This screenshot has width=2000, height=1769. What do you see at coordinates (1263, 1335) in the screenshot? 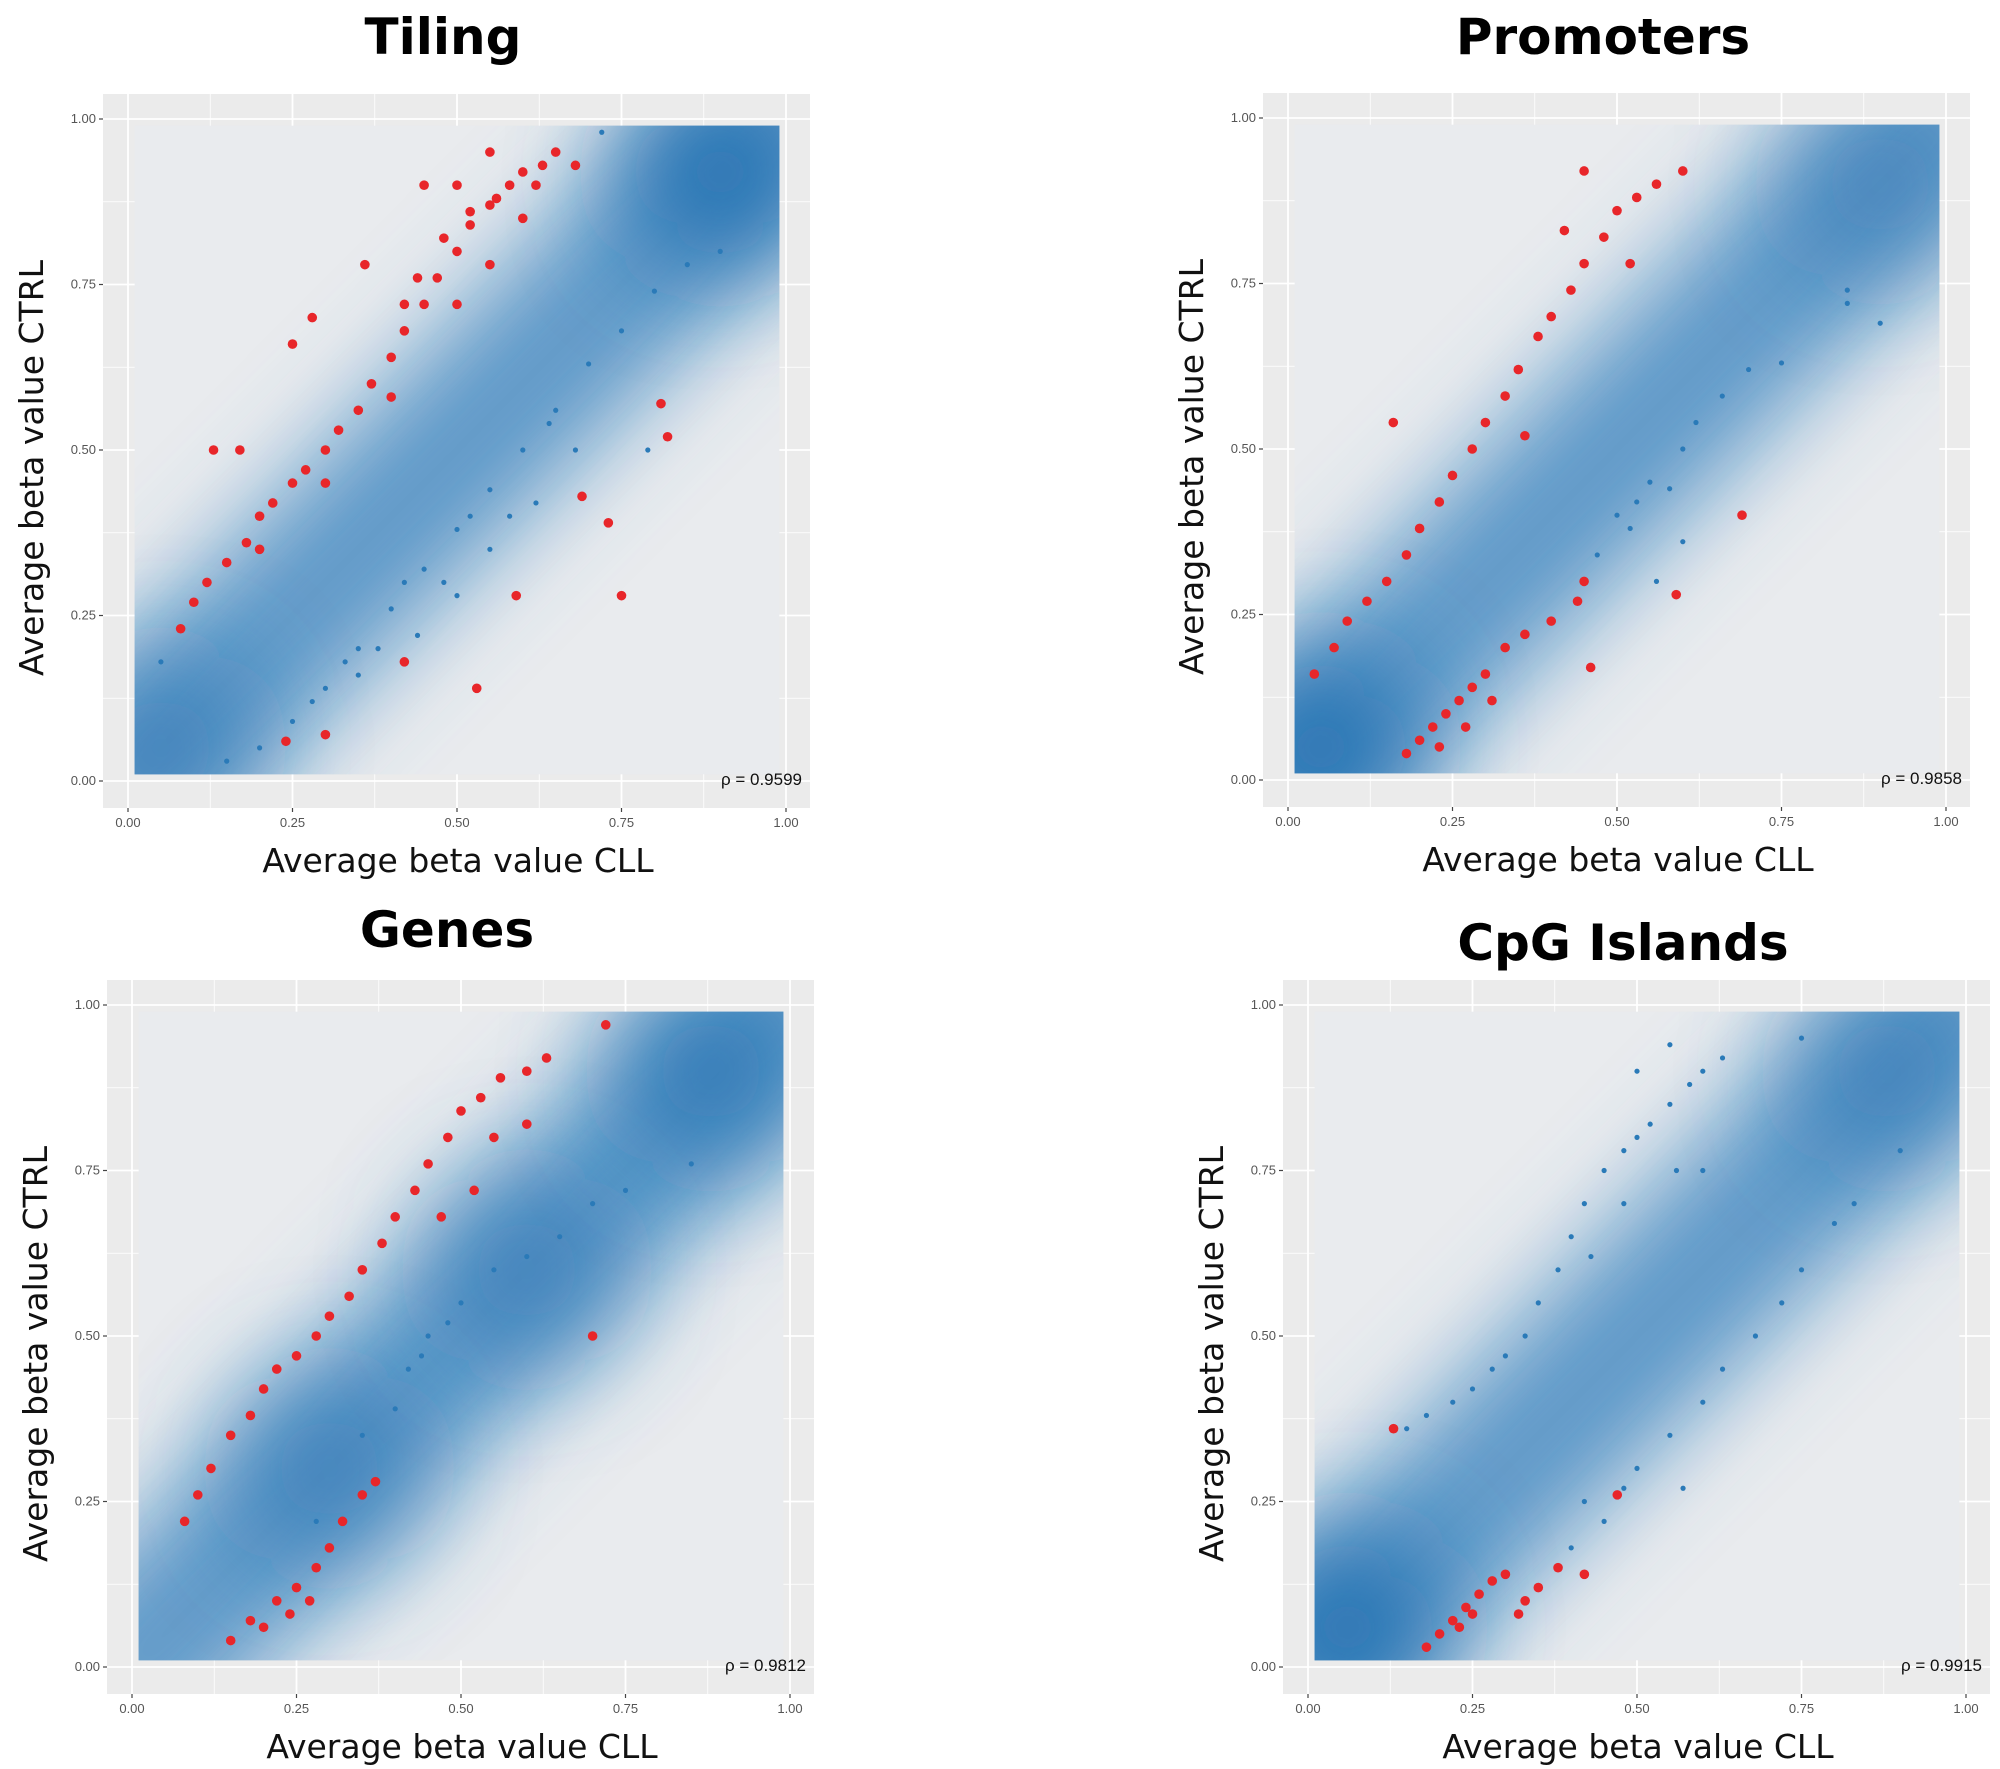
I see `y-tick-label: 0.50` at bounding box center [1263, 1335].